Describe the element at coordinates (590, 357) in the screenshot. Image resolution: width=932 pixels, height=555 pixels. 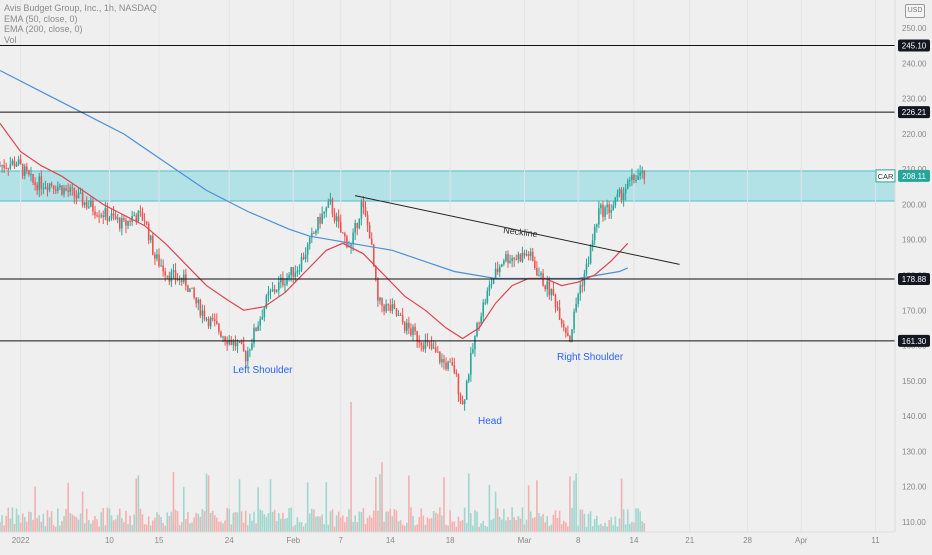
I see `pattern-label-right-shoulder: Right Shoulder` at that location.